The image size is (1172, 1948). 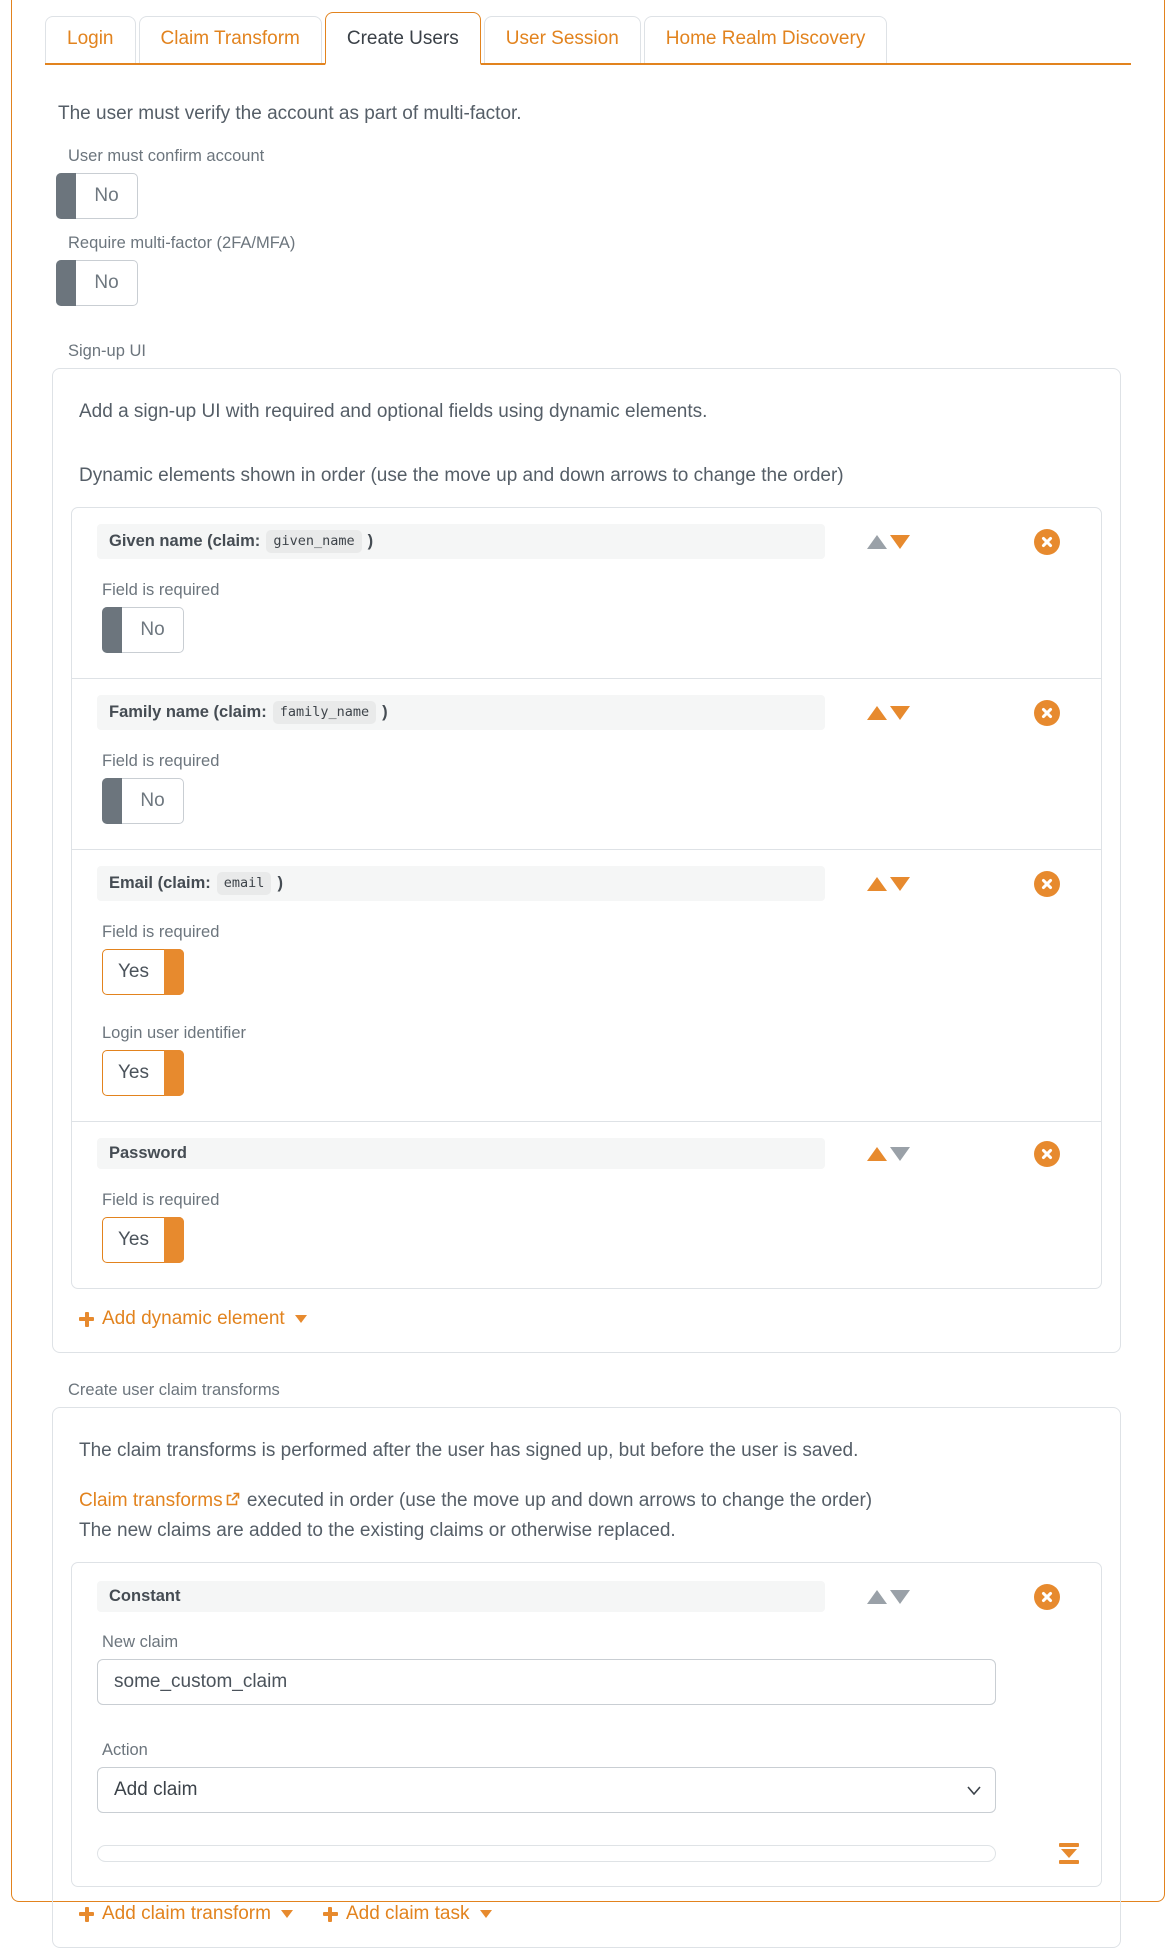 I want to click on element-title: Given name (claim: given_name ), so click(x=461, y=541).